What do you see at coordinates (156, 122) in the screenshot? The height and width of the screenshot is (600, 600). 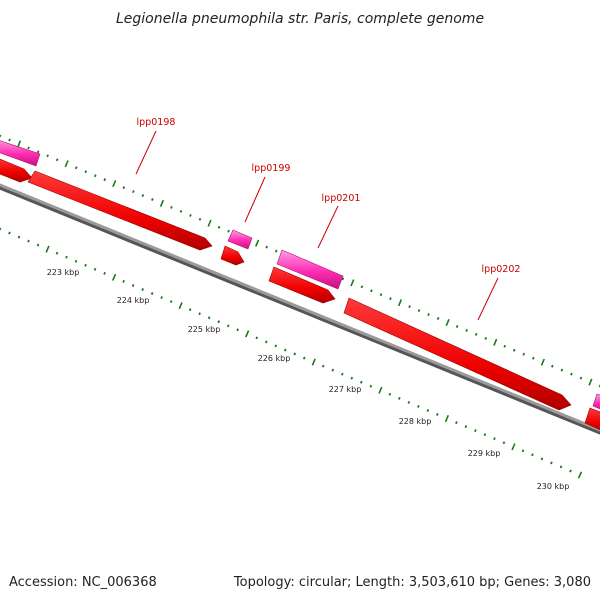 I see `gene-label: lpp0198` at bounding box center [156, 122].